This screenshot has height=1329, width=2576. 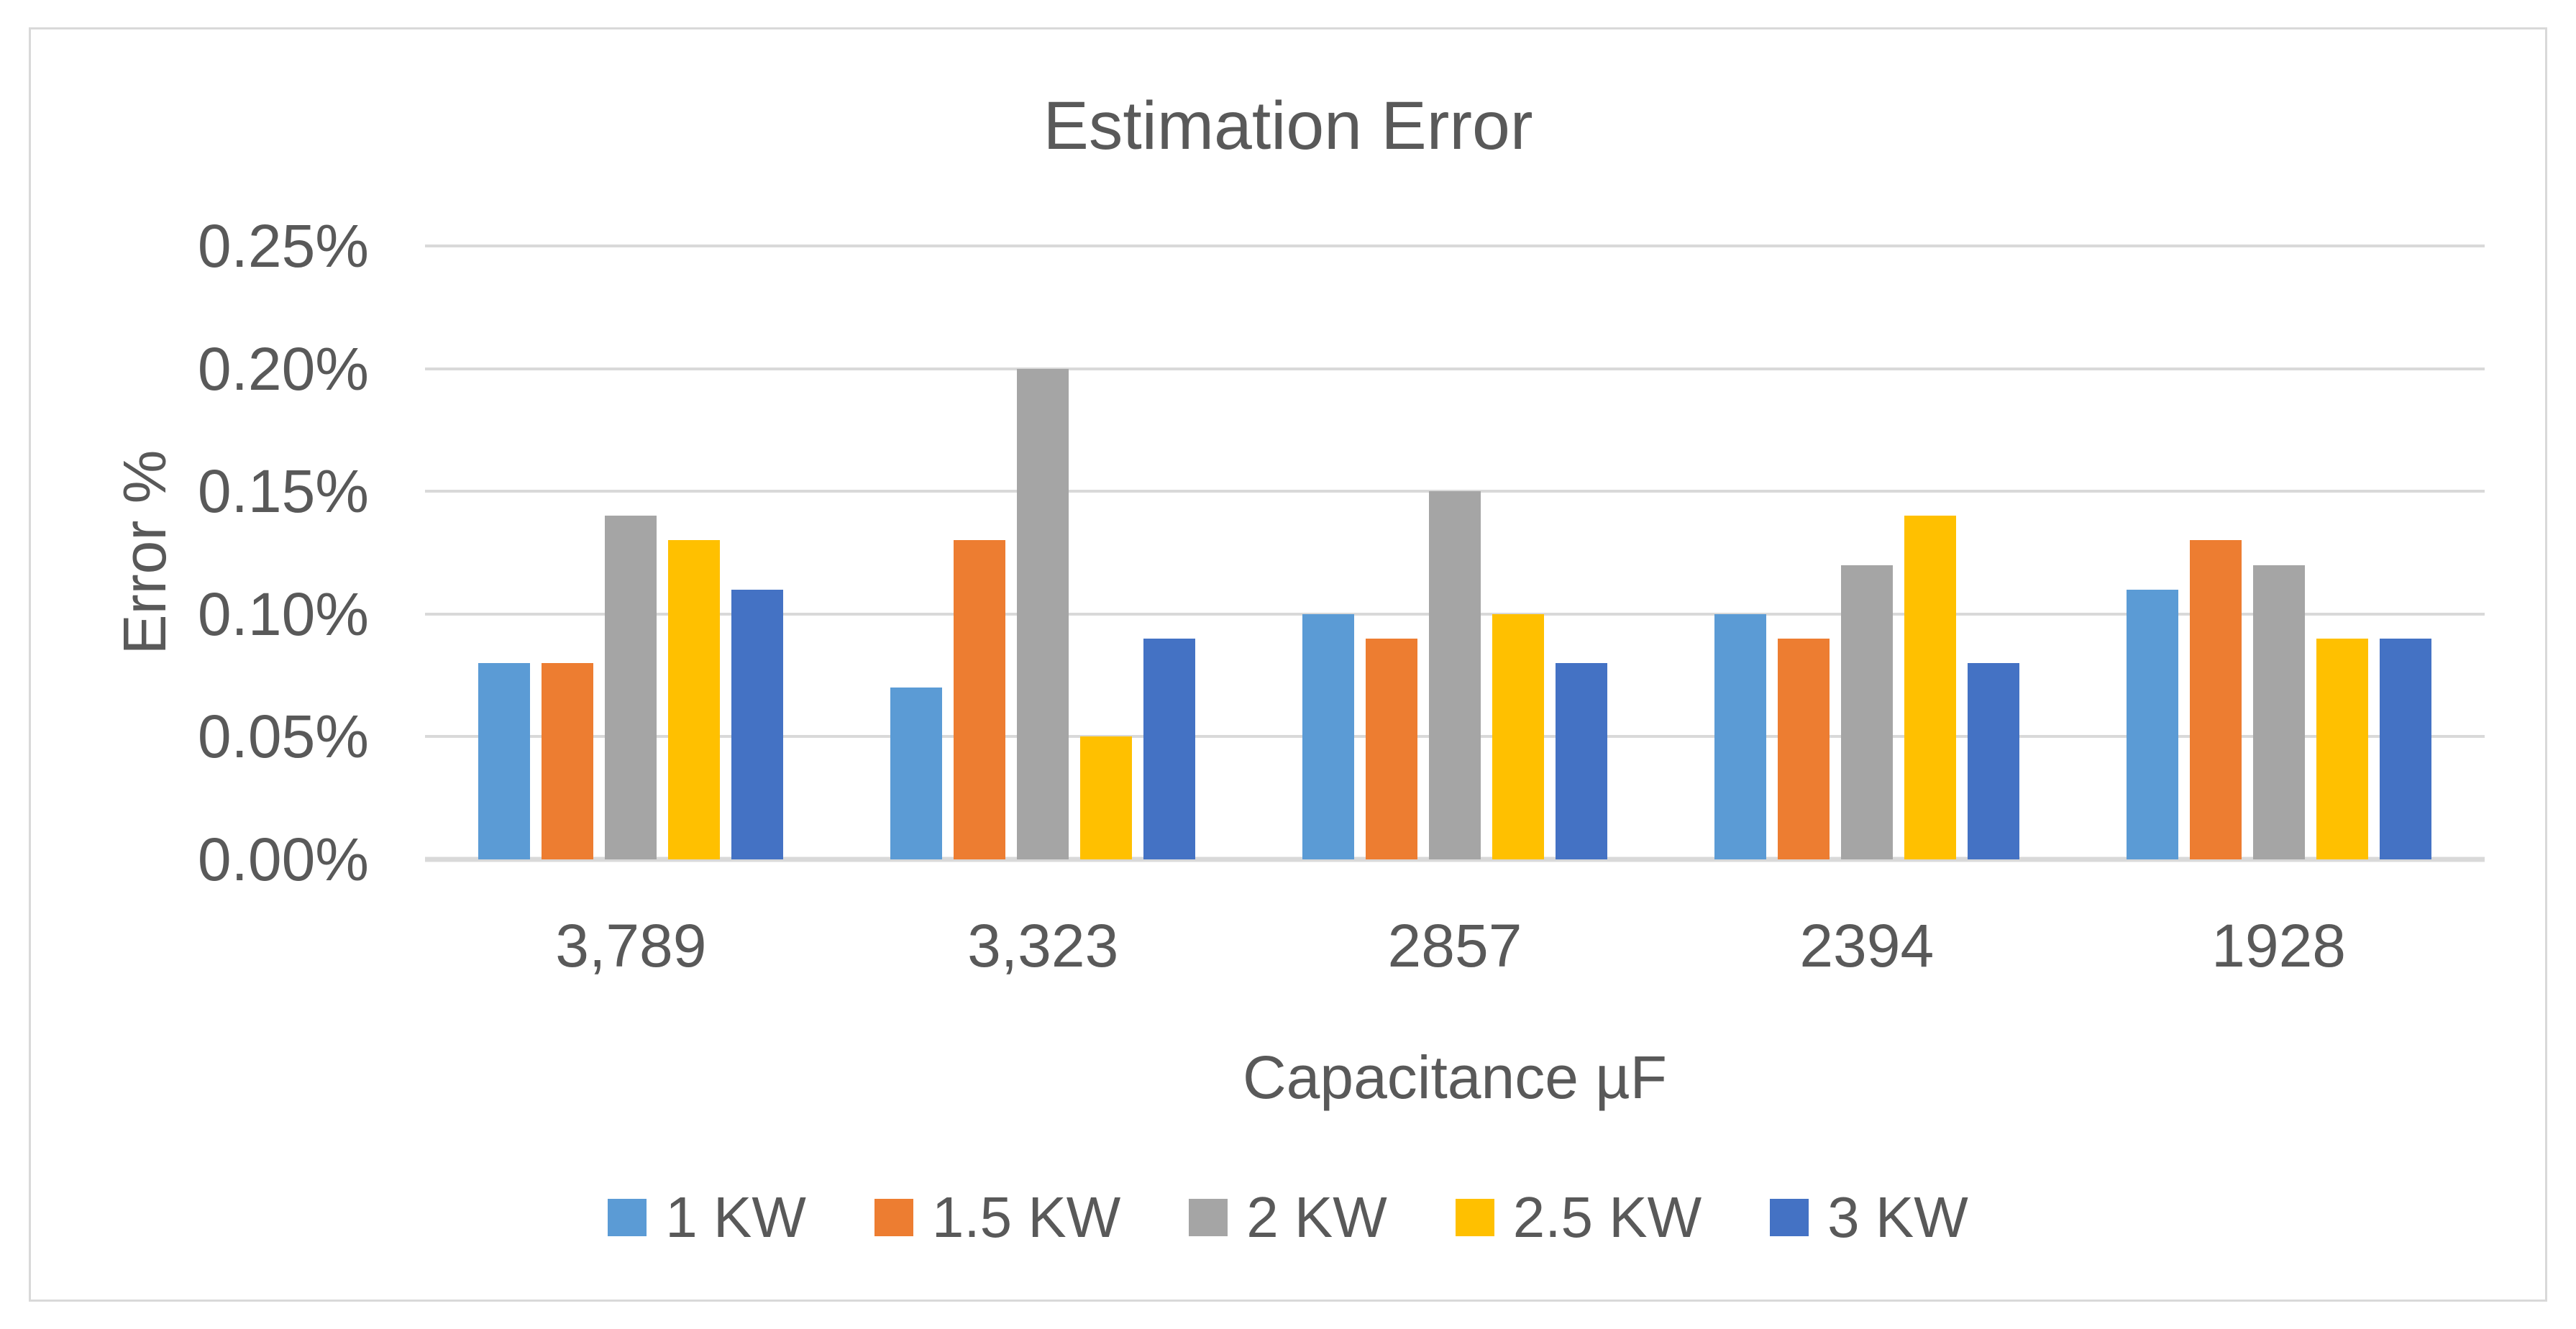 I want to click on bar-1.5KW-3323, so click(x=980, y=699).